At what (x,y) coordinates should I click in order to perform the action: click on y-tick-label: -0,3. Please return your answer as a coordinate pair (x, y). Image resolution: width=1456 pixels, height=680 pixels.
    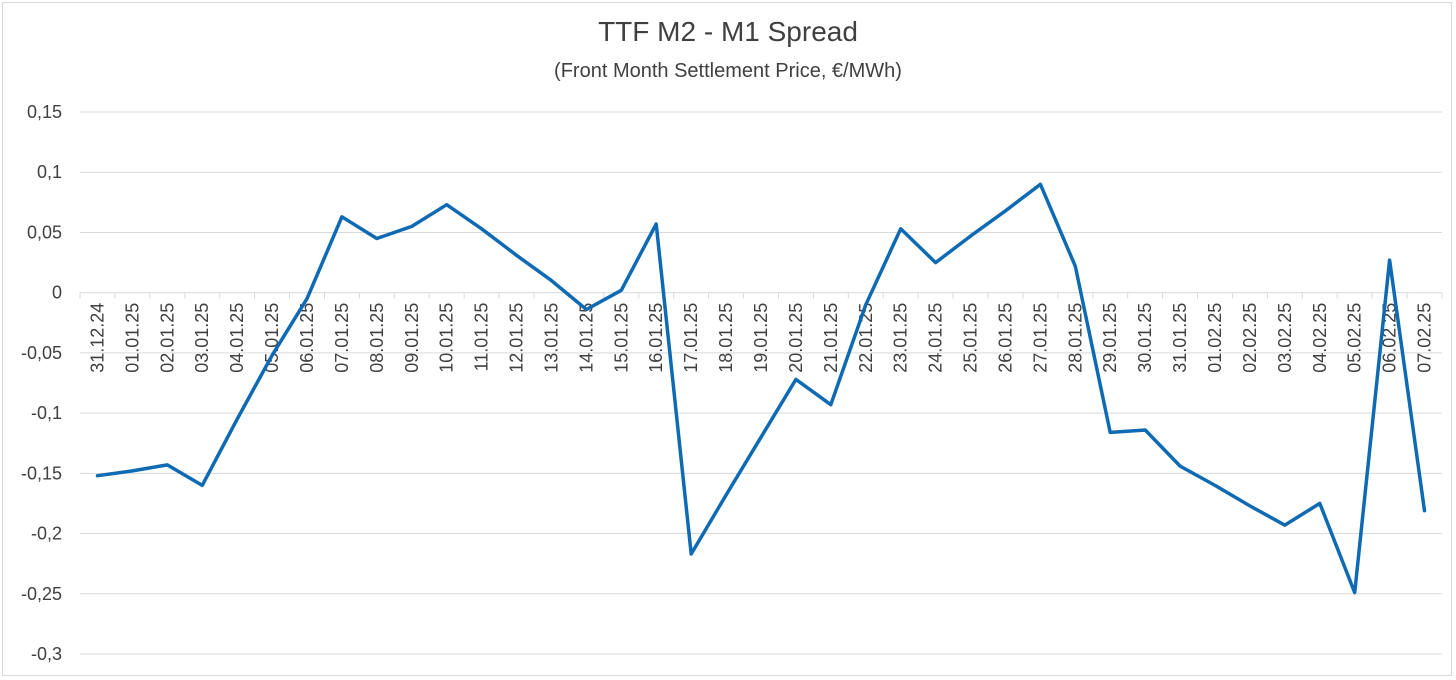
    Looking at the image, I should click on (46, 654).